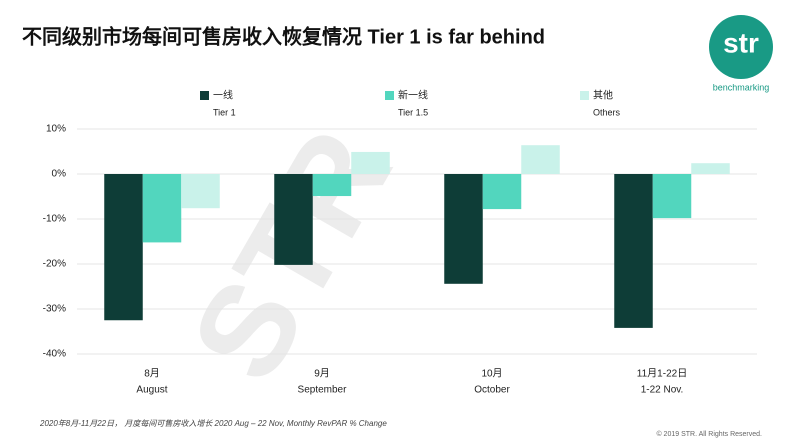 This screenshot has height=448, width=800. Describe the element at coordinates (54, 309) in the screenshot. I see `y-tick-label: -30%` at that location.